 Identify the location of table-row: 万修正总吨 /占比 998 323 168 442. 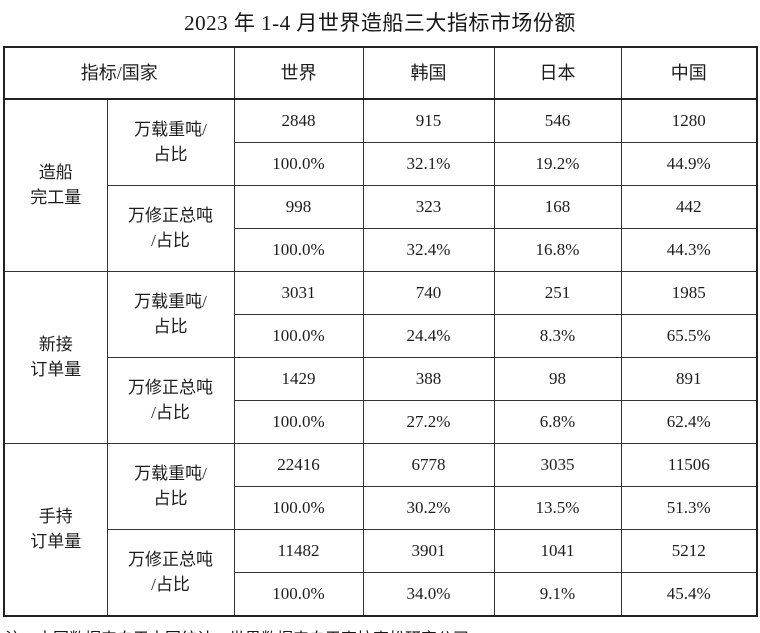
(381, 228).